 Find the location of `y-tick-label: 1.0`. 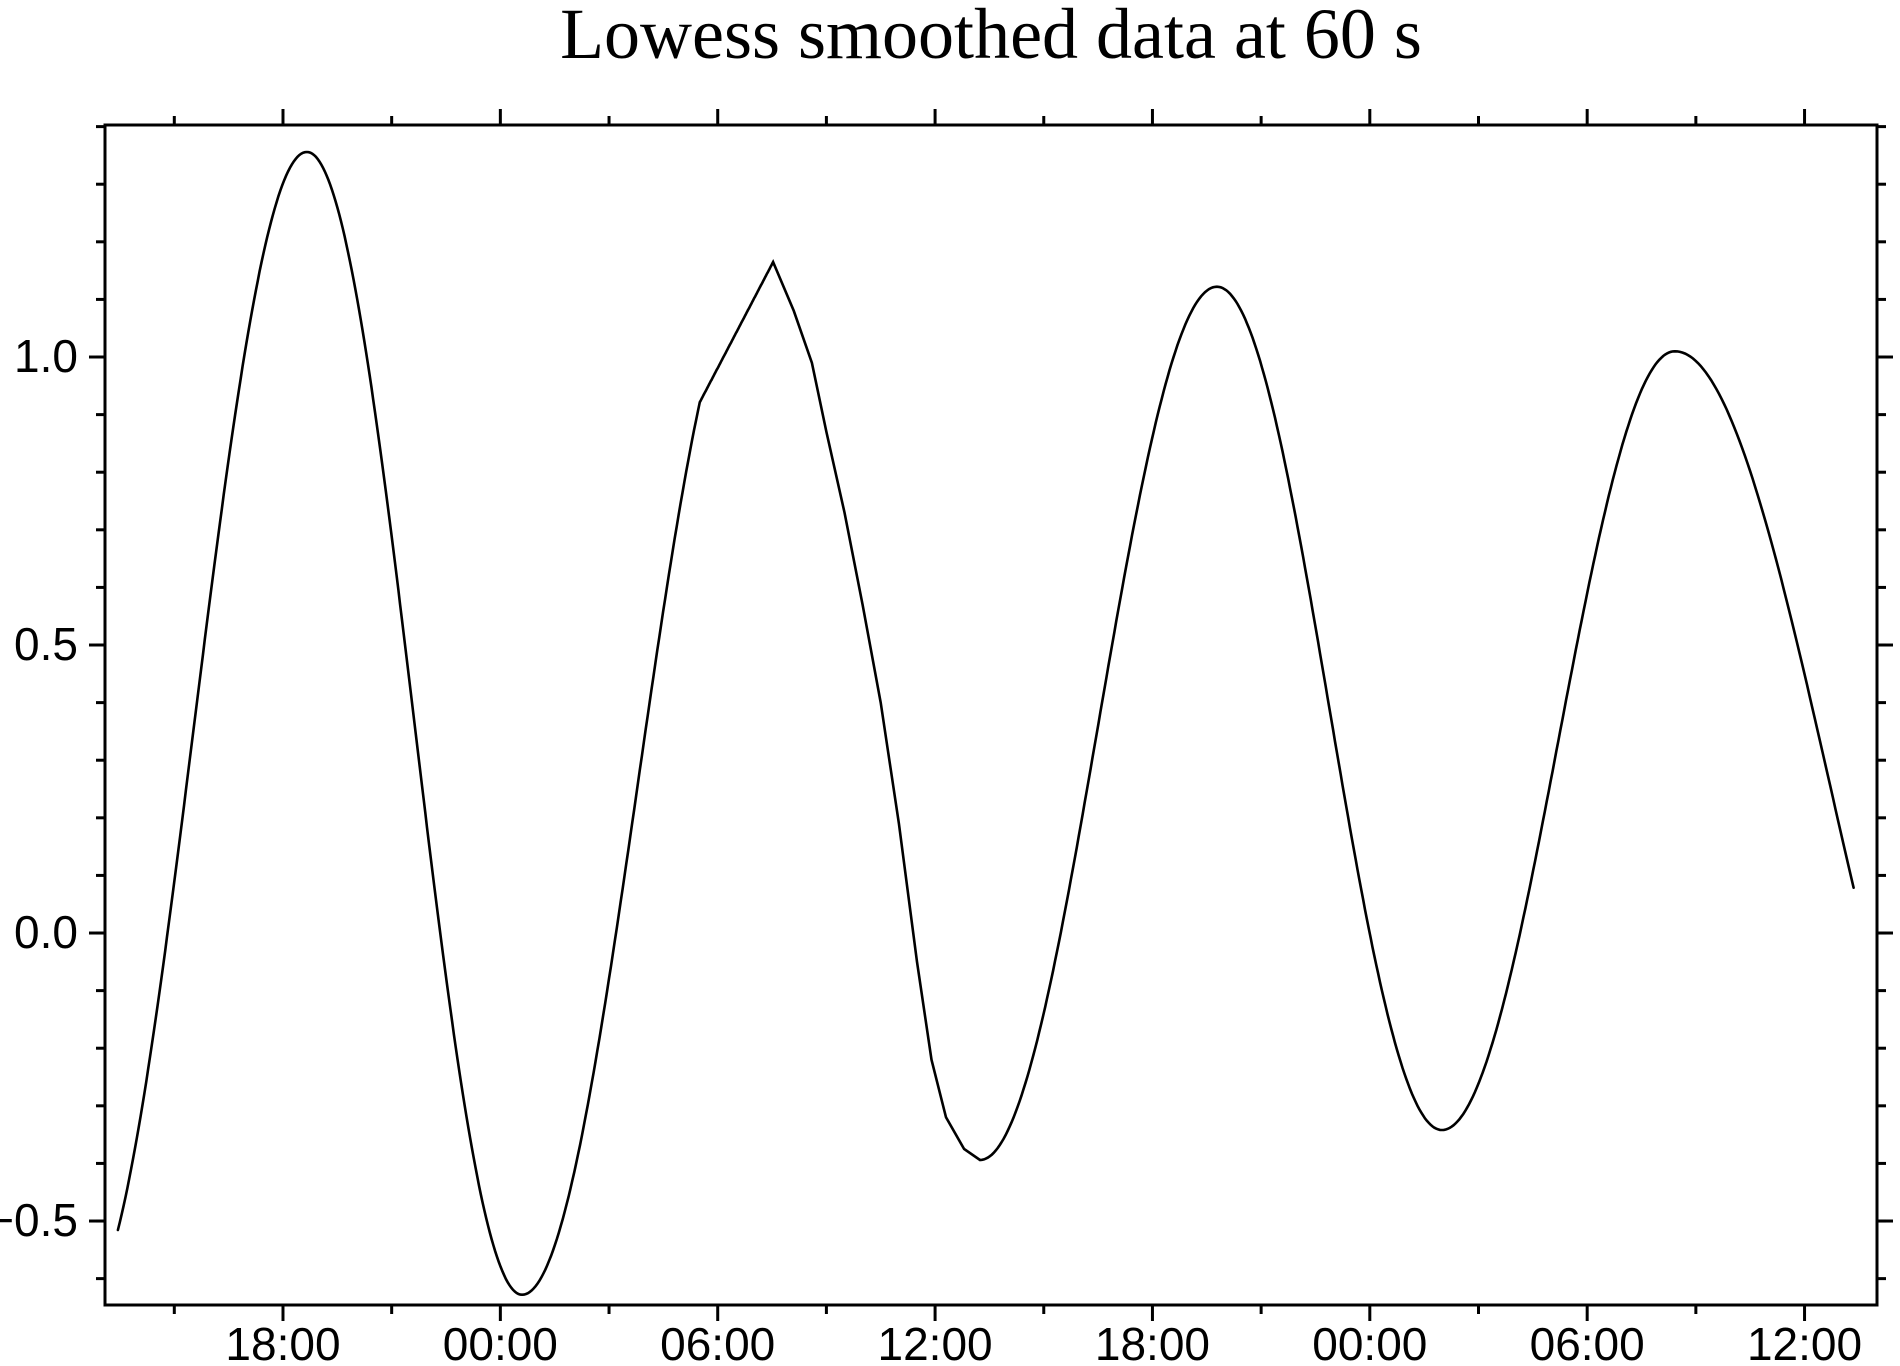

y-tick-label: 1.0 is located at coordinates (46, 356).